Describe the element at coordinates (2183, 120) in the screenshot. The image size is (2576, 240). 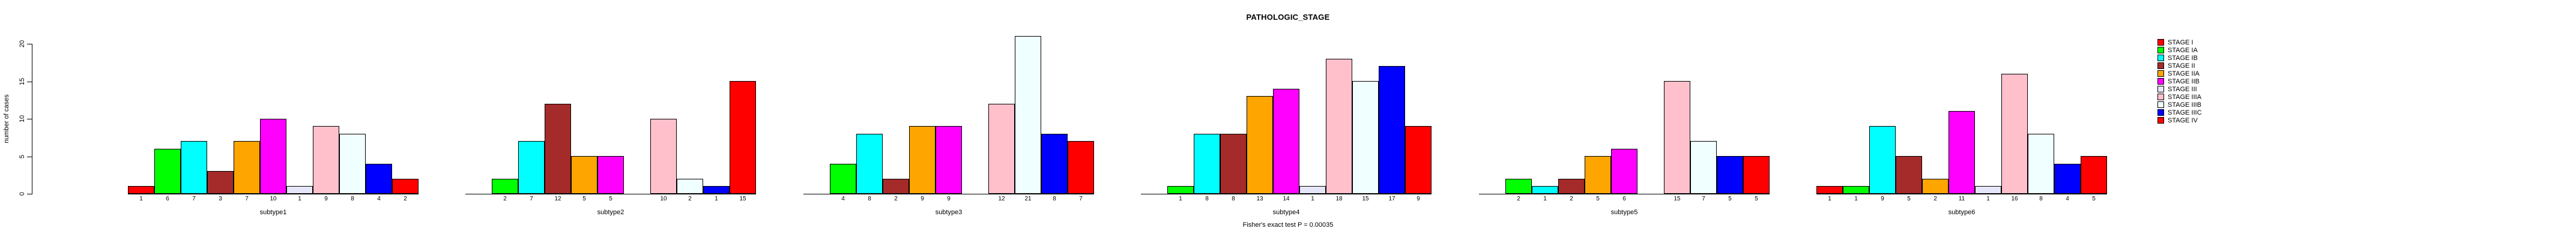
I see `legend-entry-label: STAGE IV` at that location.